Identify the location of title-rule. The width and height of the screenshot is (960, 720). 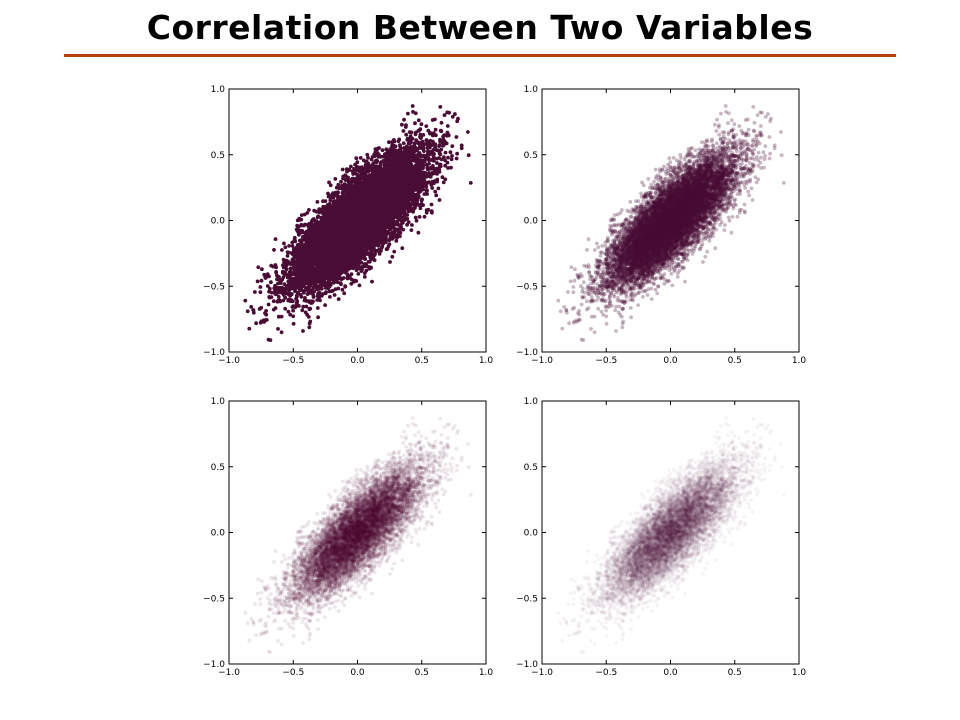
(480, 55).